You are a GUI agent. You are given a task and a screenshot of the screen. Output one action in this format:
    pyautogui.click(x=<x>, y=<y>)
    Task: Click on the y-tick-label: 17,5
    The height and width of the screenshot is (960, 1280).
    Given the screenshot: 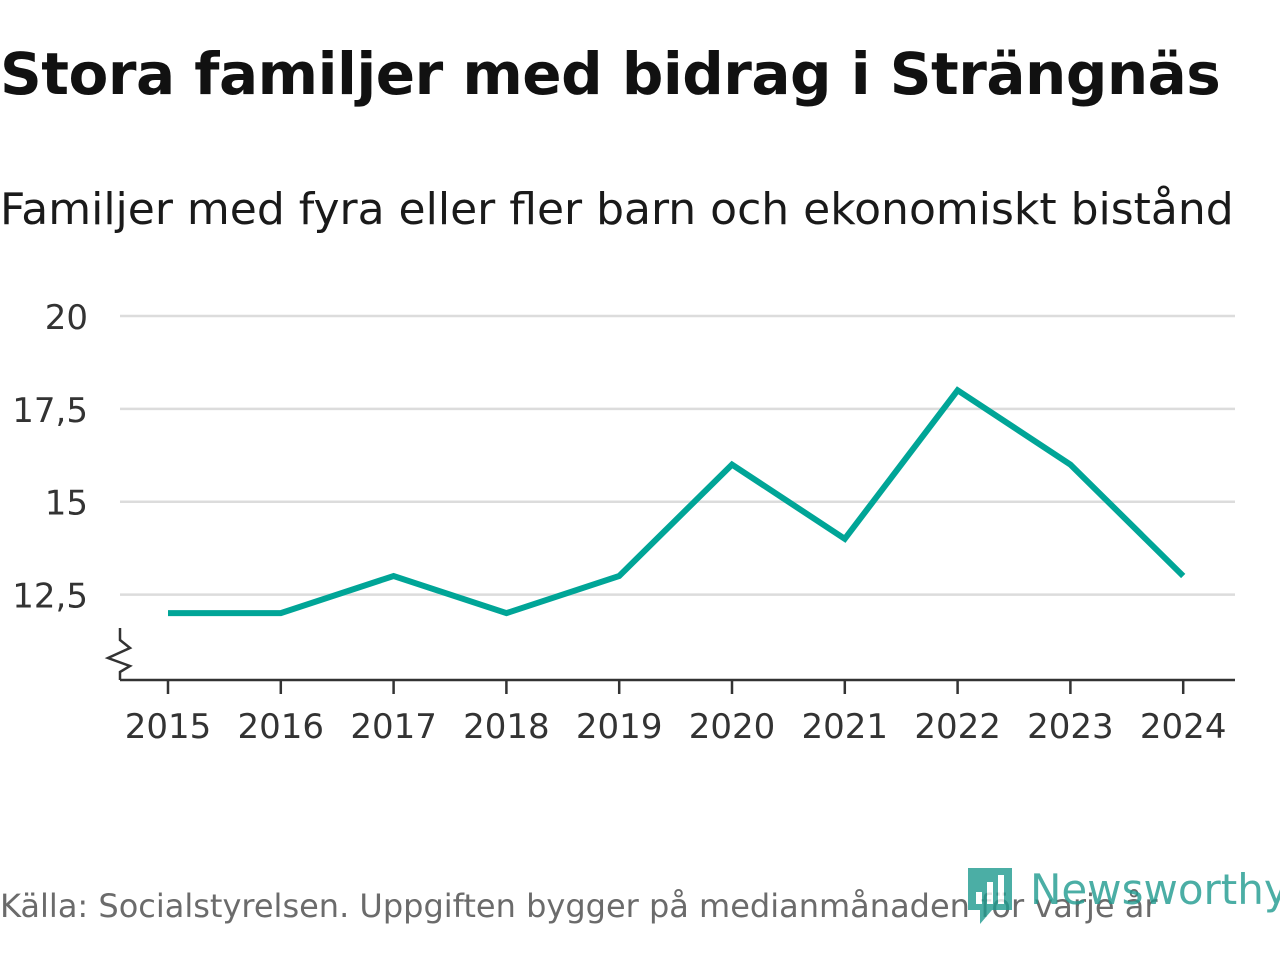 What is the action you would take?
    pyautogui.click(x=50, y=411)
    